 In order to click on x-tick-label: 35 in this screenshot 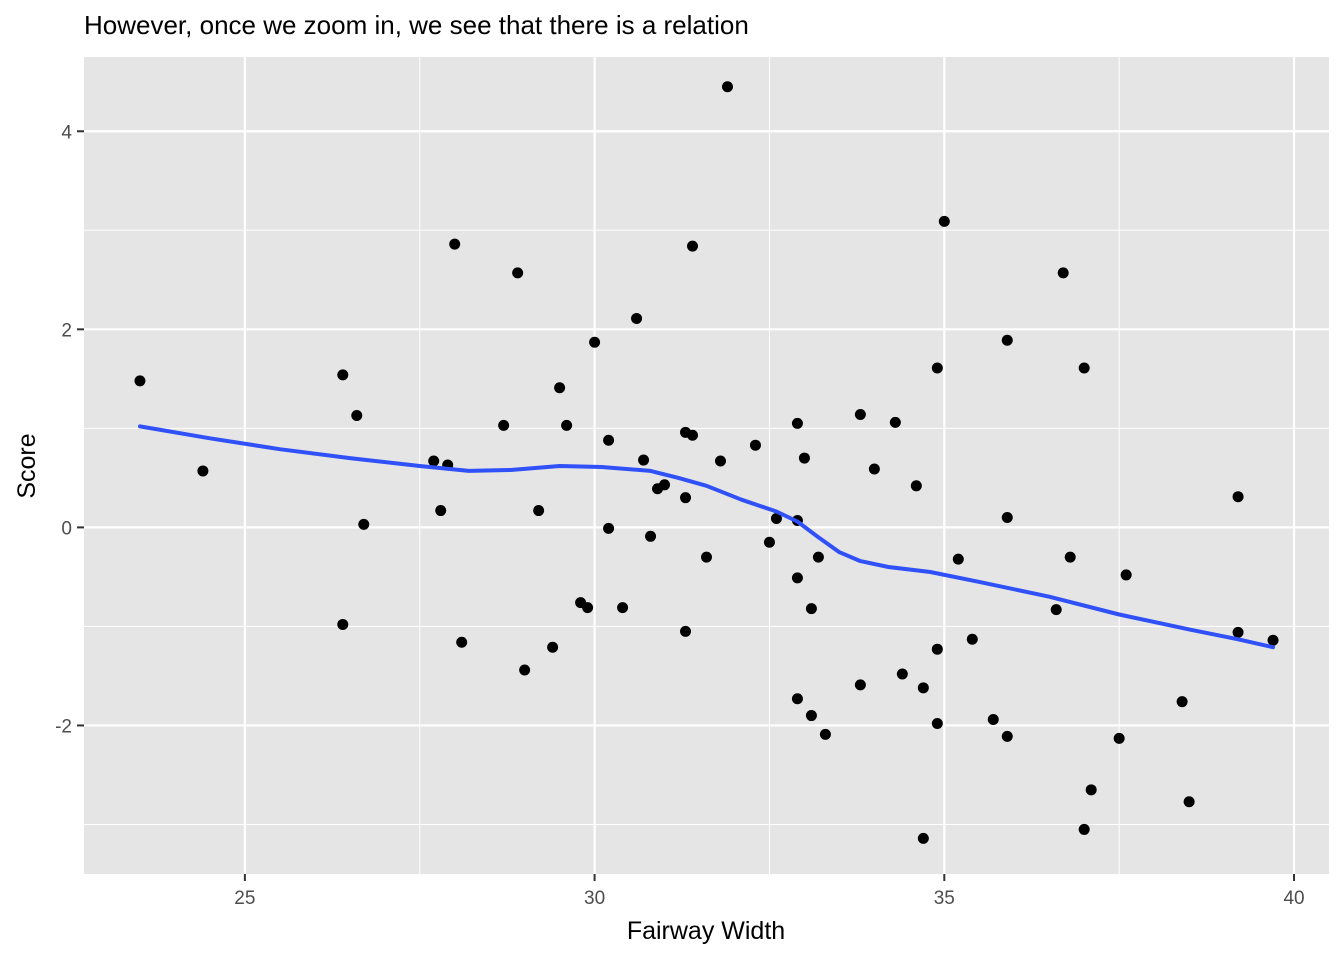, I will do `click(944, 898)`.